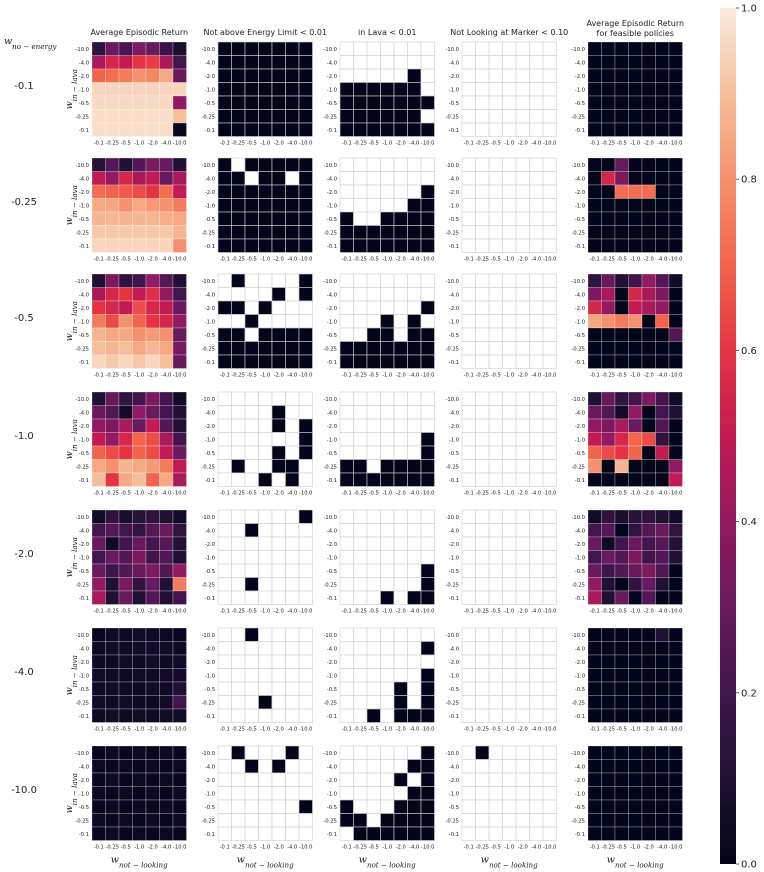 The width and height of the screenshot is (764, 872). I want to click on column-title-4-0: Average Episodic Return, so click(635, 23).